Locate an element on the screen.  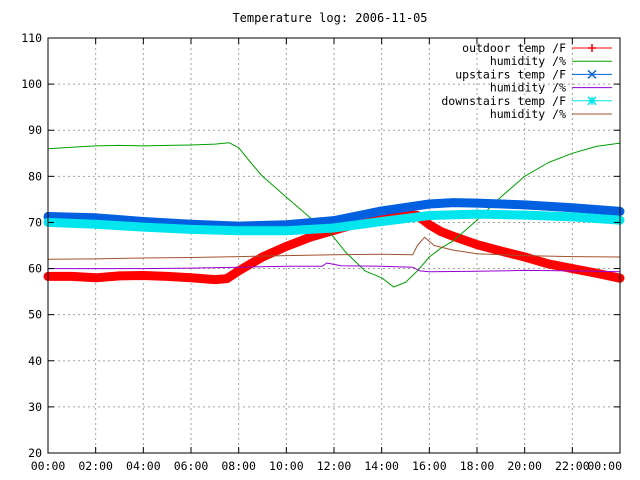
y-tick-label: 40 is located at coordinates (35, 361).